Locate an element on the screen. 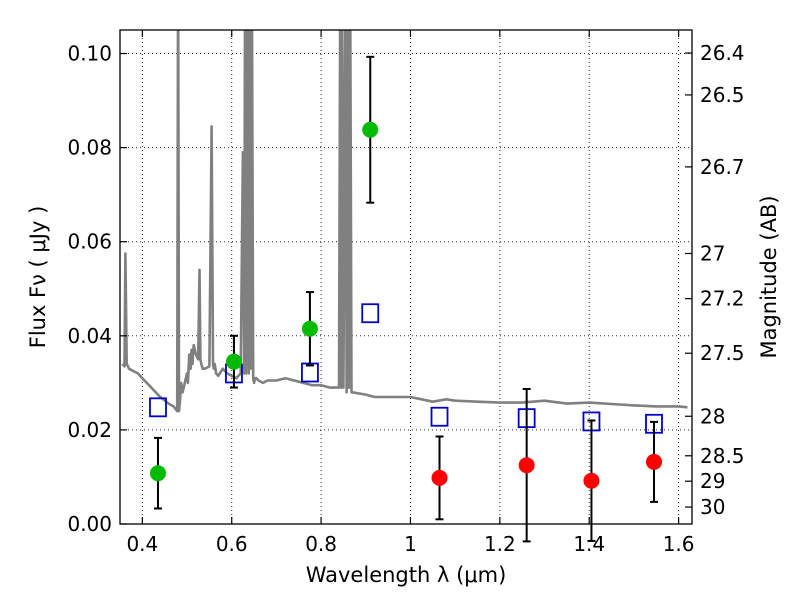  y2-tick-label: 27.2 is located at coordinates (722, 299).